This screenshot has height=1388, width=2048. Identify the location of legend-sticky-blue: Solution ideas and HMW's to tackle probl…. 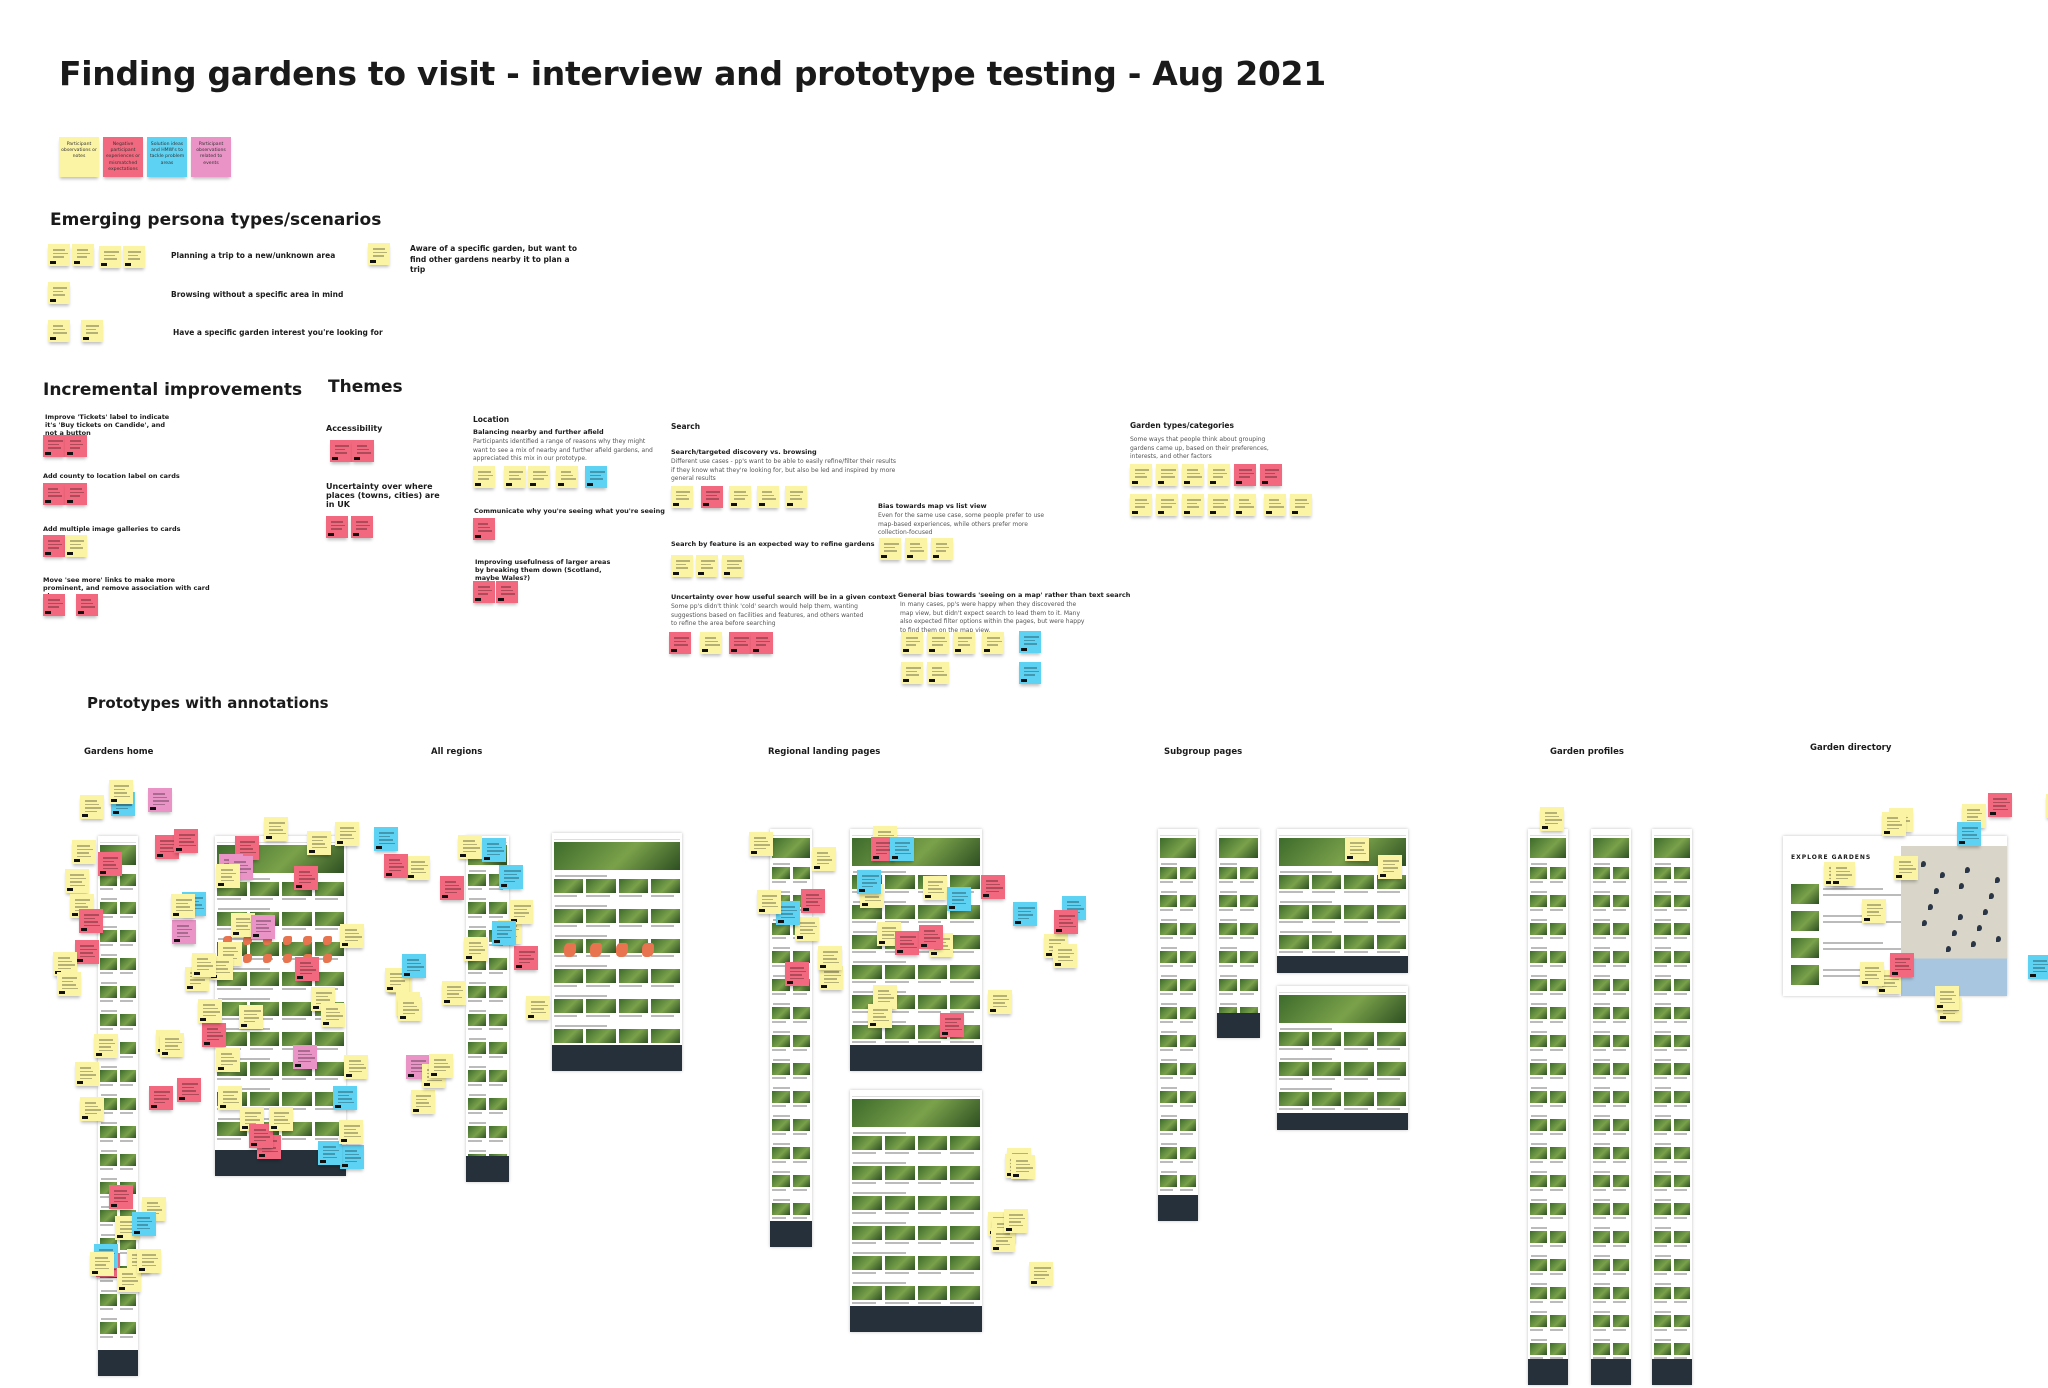
(167, 157).